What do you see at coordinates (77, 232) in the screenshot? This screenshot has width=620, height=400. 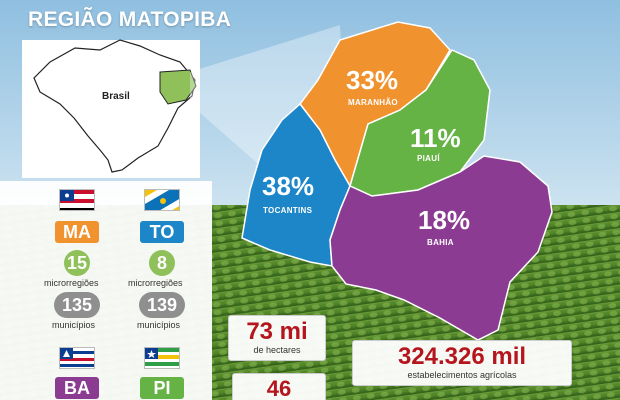 I see `ma-badge: MA` at bounding box center [77, 232].